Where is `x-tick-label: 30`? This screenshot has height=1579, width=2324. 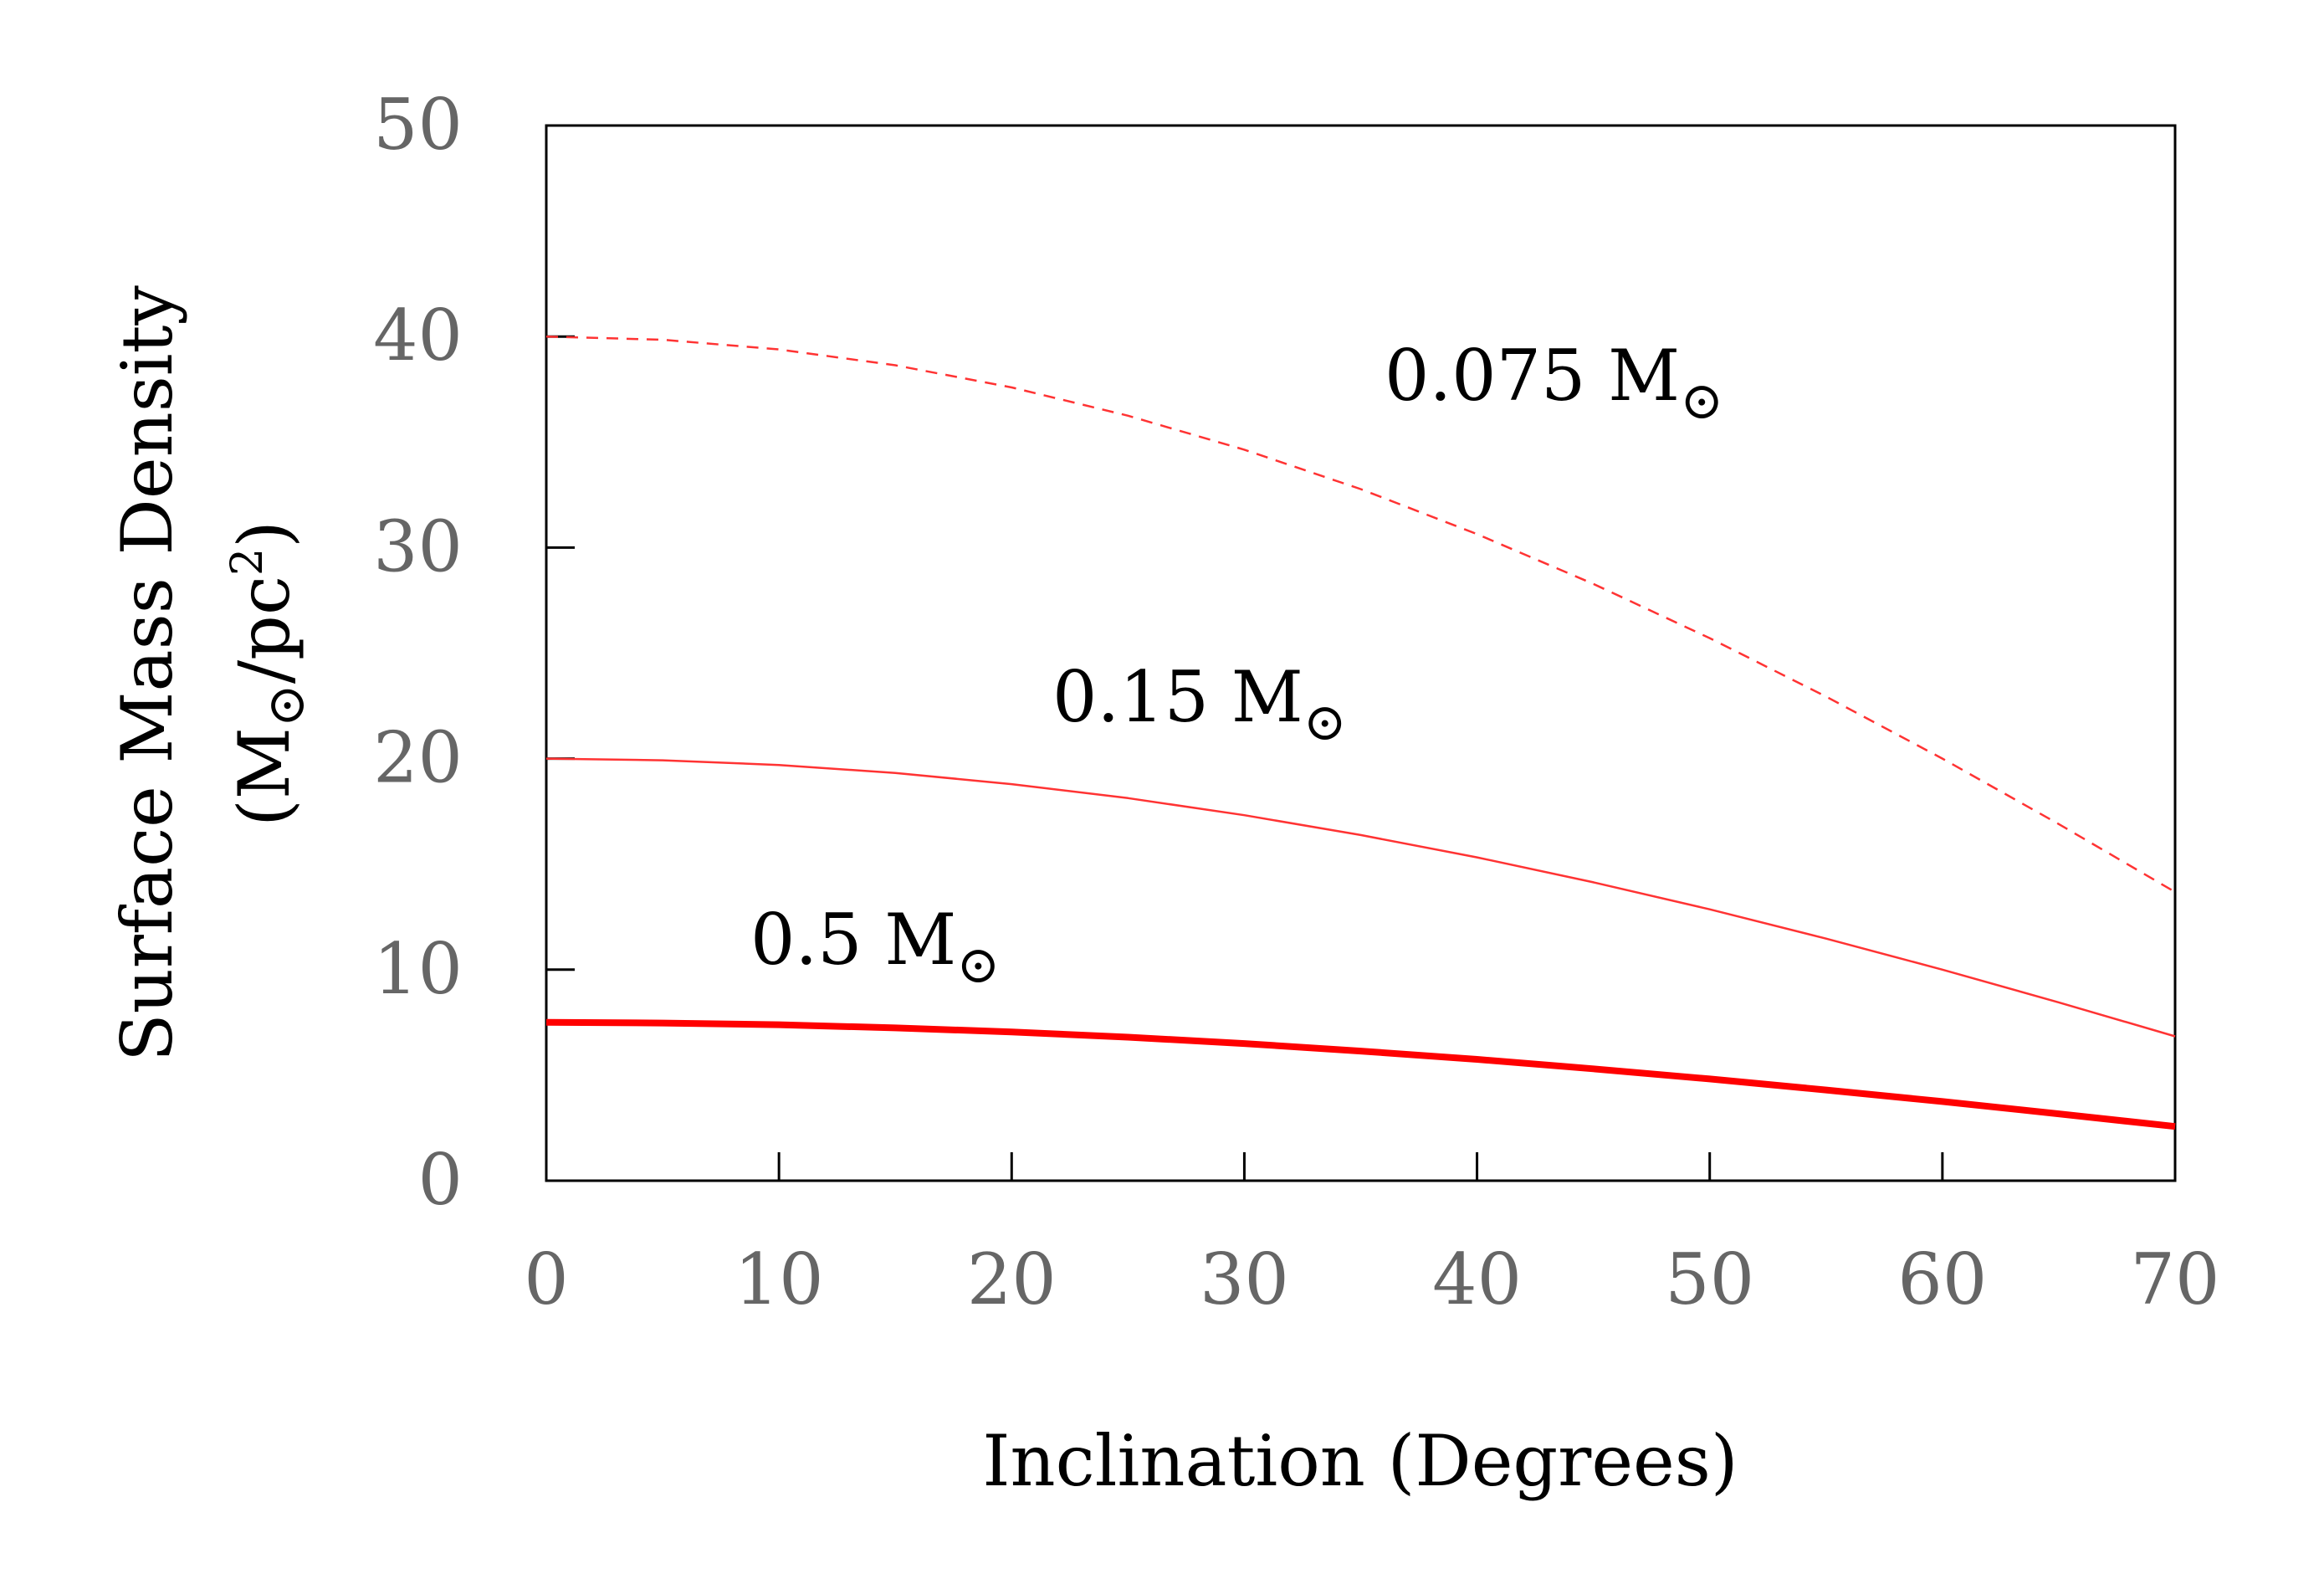
x-tick-label: 30 is located at coordinates (1244, 1279).